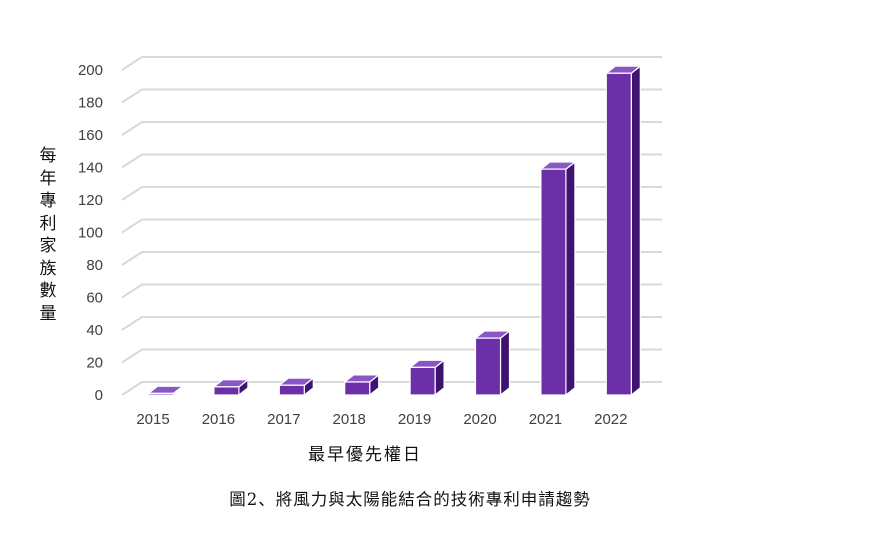 The width and height of the screenshot is (875, 553). I want to click on y-tick-label: 120, so click(90, 200).